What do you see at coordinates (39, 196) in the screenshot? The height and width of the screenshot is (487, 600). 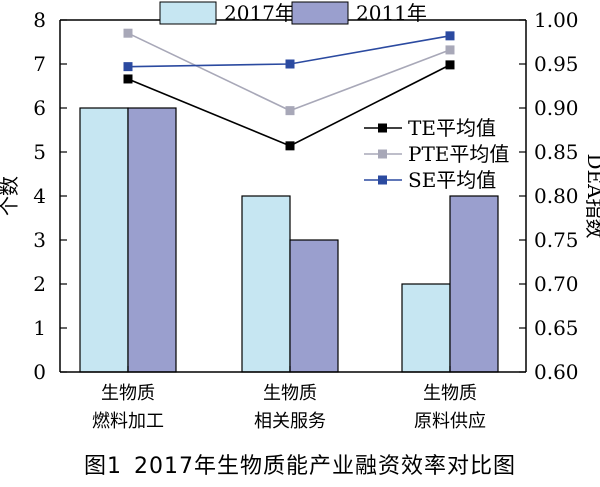 I see `left-tick-label: 4` at bounding box center [39, 196].